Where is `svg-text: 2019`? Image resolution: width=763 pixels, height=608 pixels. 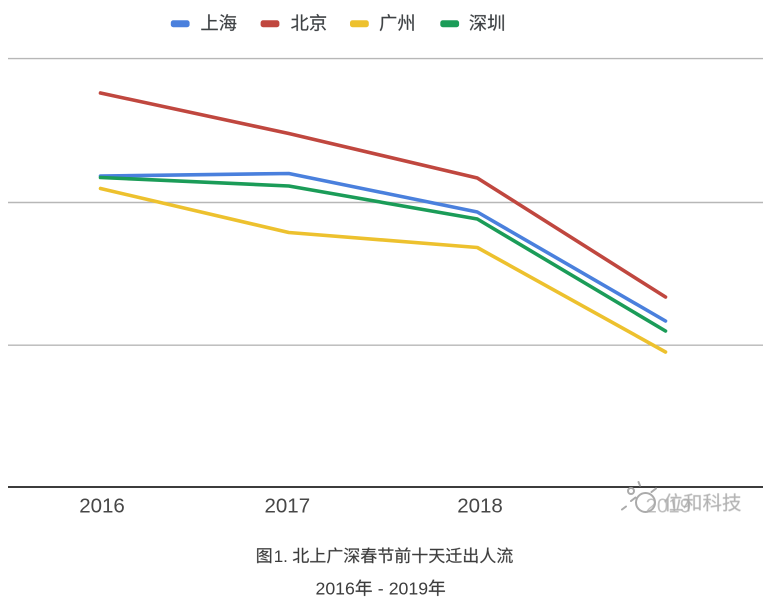 svg-text: 2019 is located at coordinates (408, 589).